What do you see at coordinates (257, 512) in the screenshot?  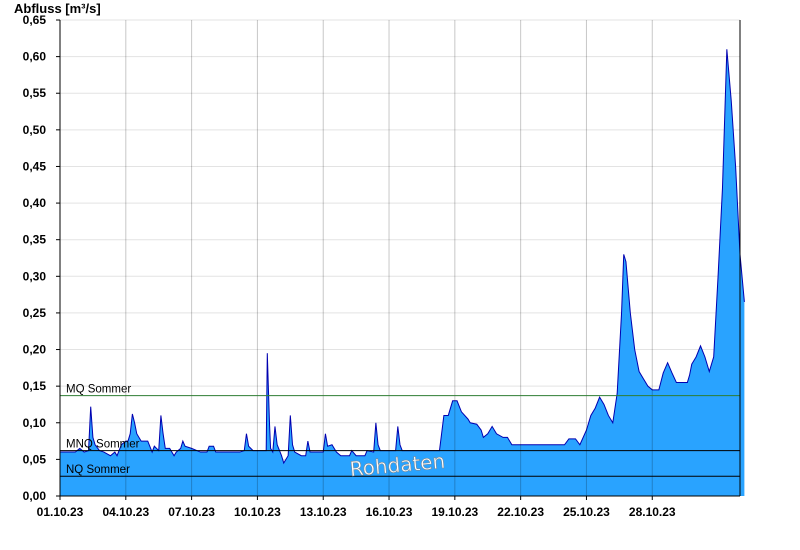 I see `x-tick-label: 10.10.23` at bounding box center [257, 512].